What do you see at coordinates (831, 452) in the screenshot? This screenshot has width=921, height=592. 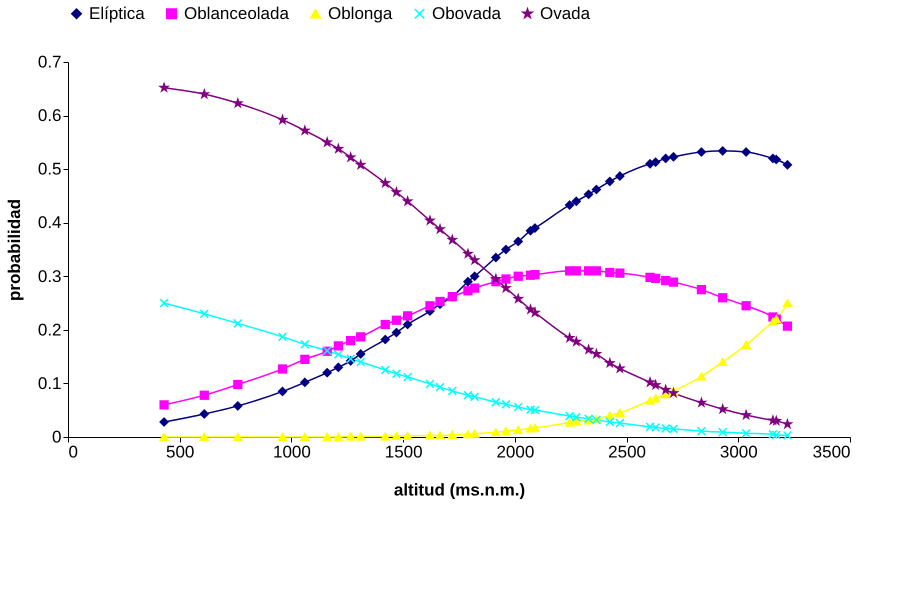 I see `x-tick-label: 3500` at bounding box center [831, 452].